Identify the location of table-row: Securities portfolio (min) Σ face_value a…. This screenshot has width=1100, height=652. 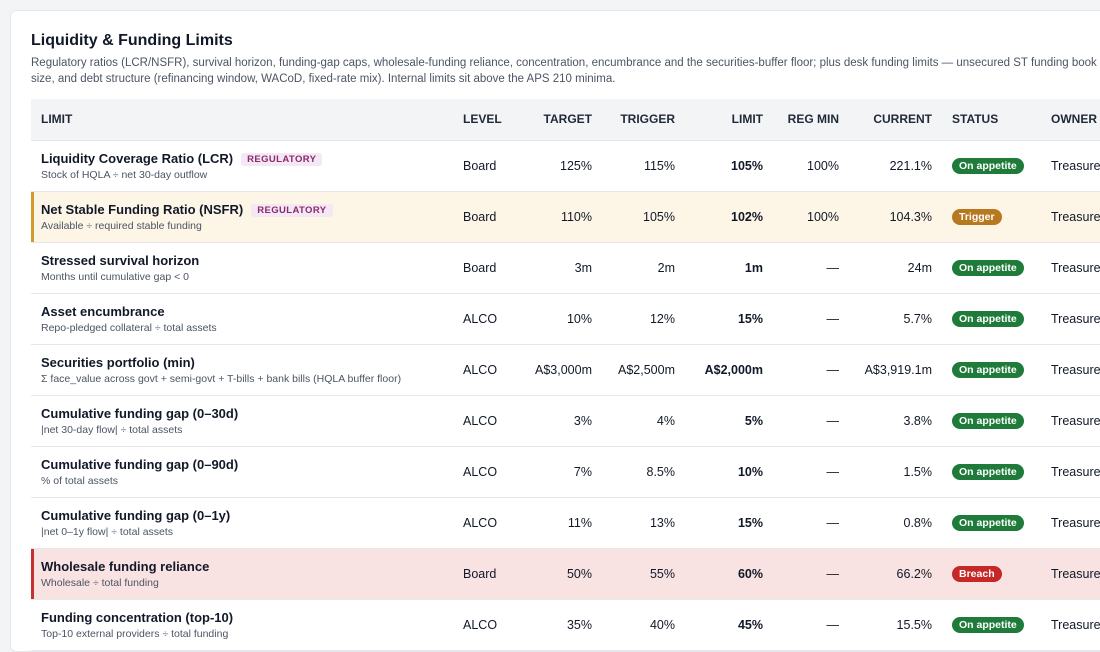
(565, 370).